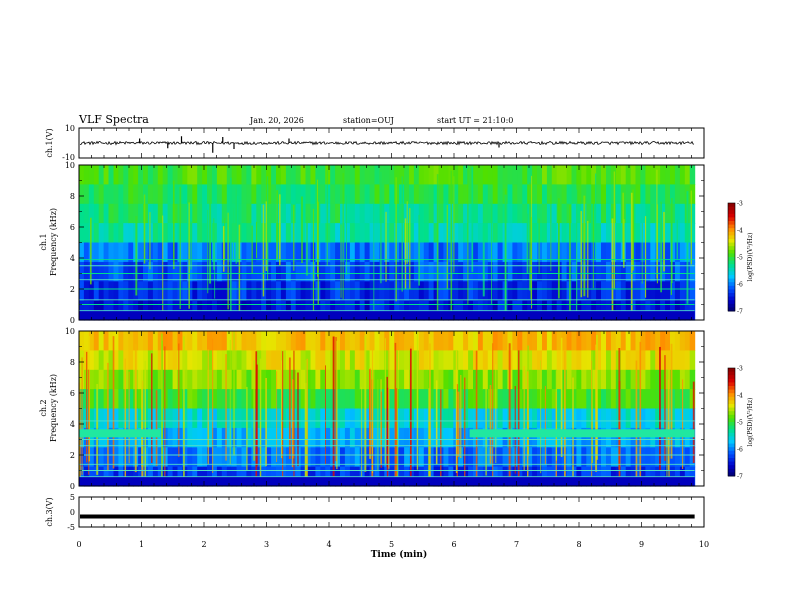 The image size is (792, 612). What do you see at coordinates (266, 544) in the screenshot?
I see `time-tick-label: 3` at bounding box center [266, 544].